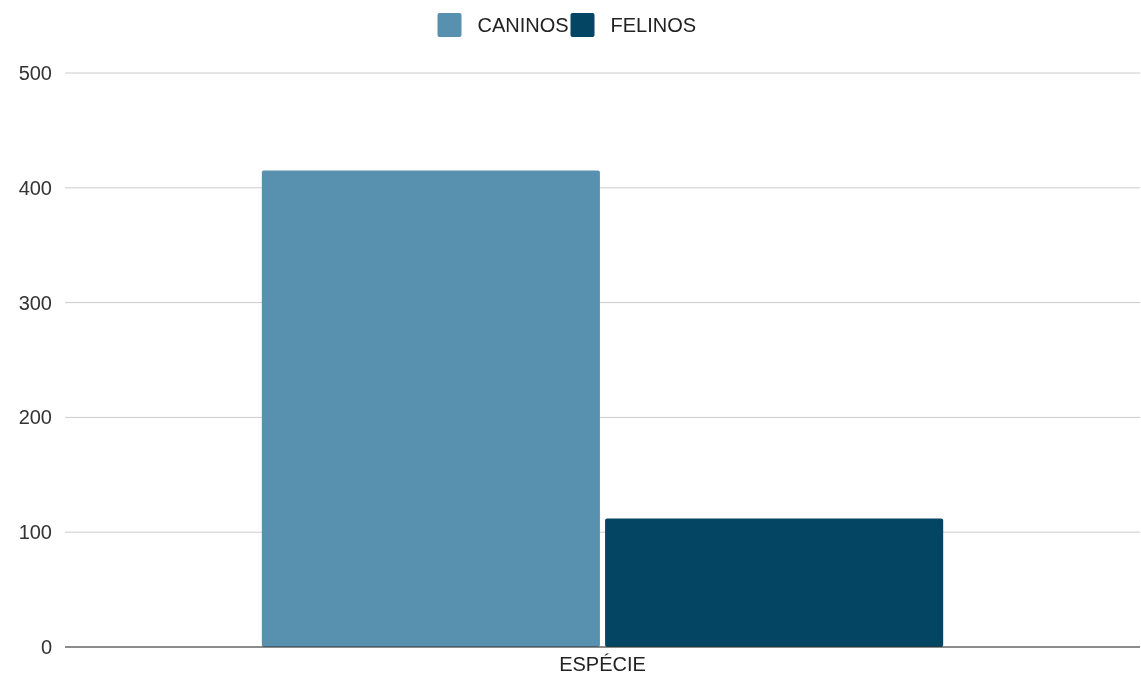  What do you see at coordinates (602, 664) in the screenshot?
I see `x-tick-label: ESPÉCIE` at bounding box center [602, 664].